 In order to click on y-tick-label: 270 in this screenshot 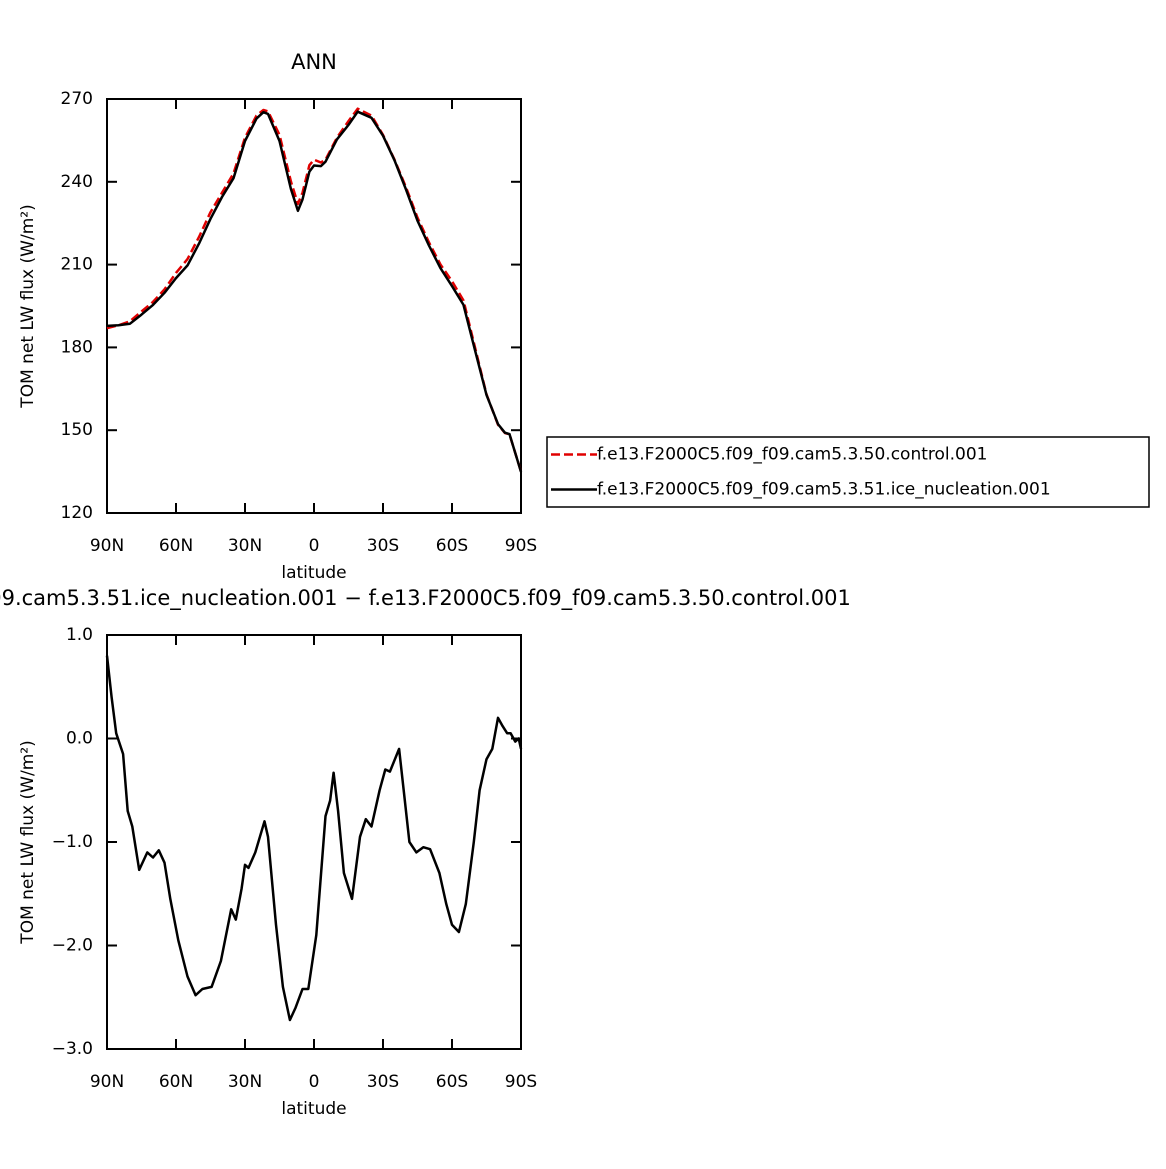, I will do `click(77, 99)`.